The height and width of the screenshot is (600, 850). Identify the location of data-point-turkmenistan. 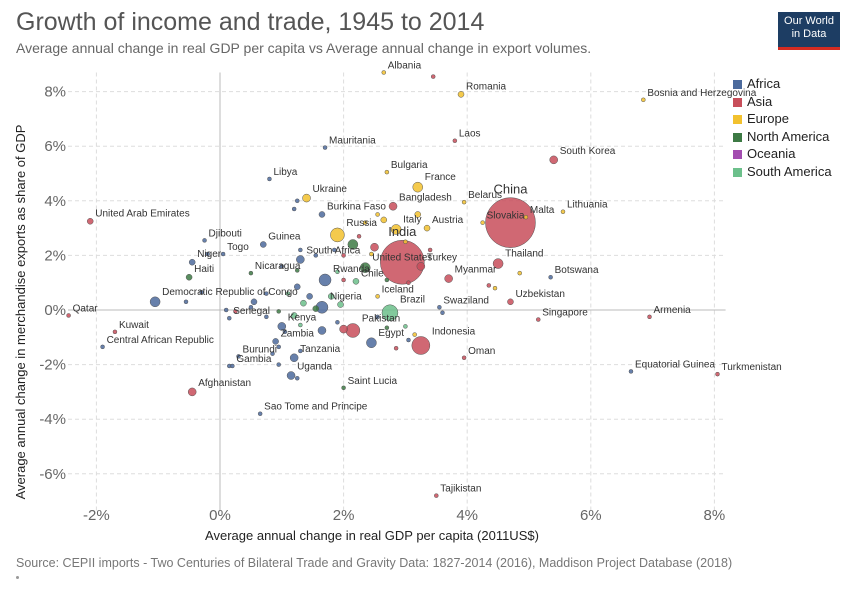
(717, 374).